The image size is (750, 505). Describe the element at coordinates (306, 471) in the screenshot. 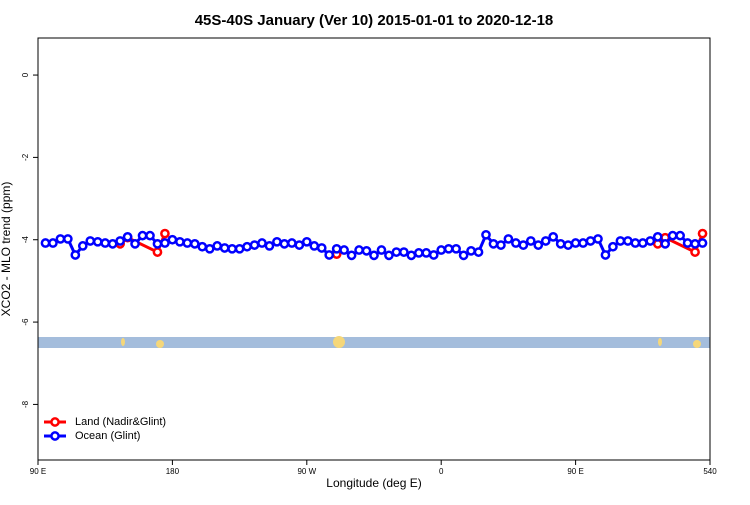

I see `x-tick-label: 90 W` at that location.